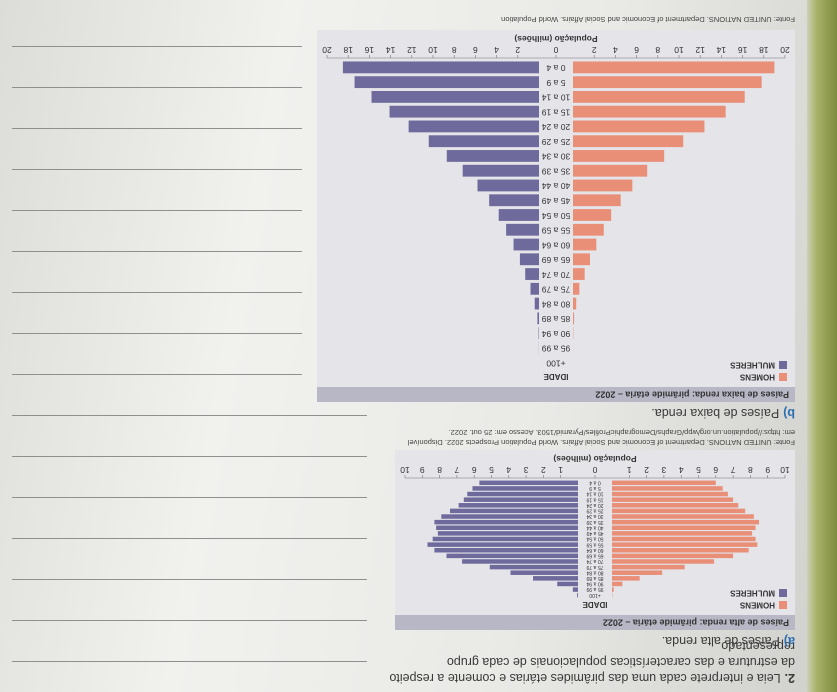 This screenshot has height=692, width=837. Describe the element at coordinates (555, 363) in the screenshot. I see `age-label: +100` at that location.